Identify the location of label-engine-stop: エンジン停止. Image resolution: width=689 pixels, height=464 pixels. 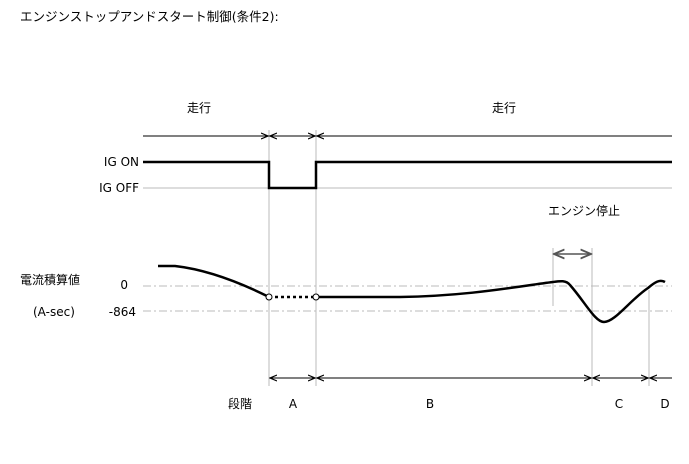
(584, 210).